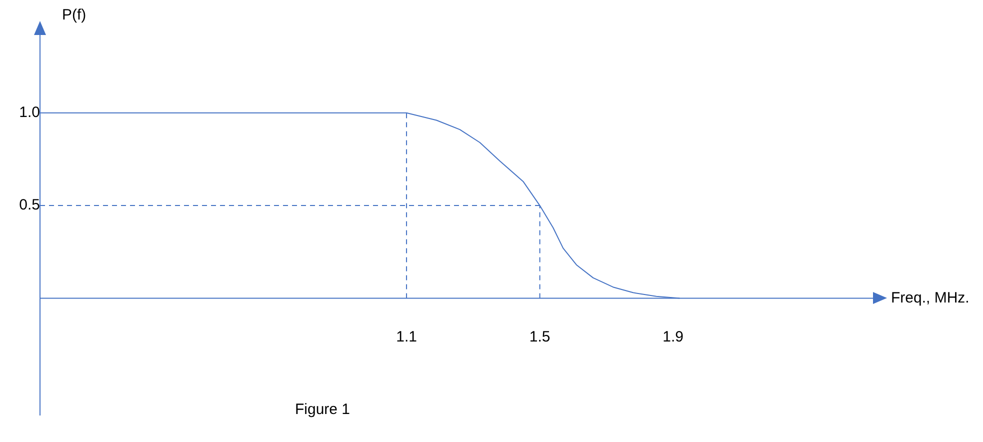 This screenshot has width=983, height=442. Describe the element at coordinates (406, 337) in the screenshot. I see `x-tick-label: 1.1` at that location.